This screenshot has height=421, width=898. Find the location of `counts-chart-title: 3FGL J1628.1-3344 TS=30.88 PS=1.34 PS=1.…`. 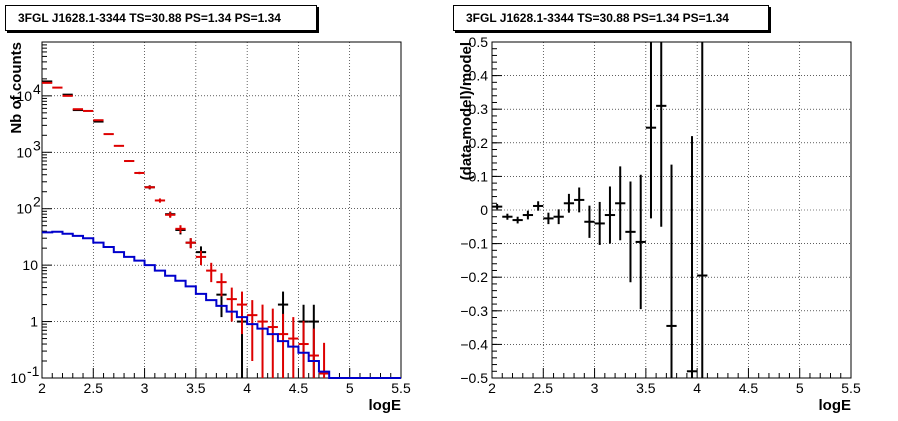

counts-chart-title: 3FGL J1628.1-3344 TS=30.88 PS=1.34 PS=1.… is located at coordinates (161, 18).